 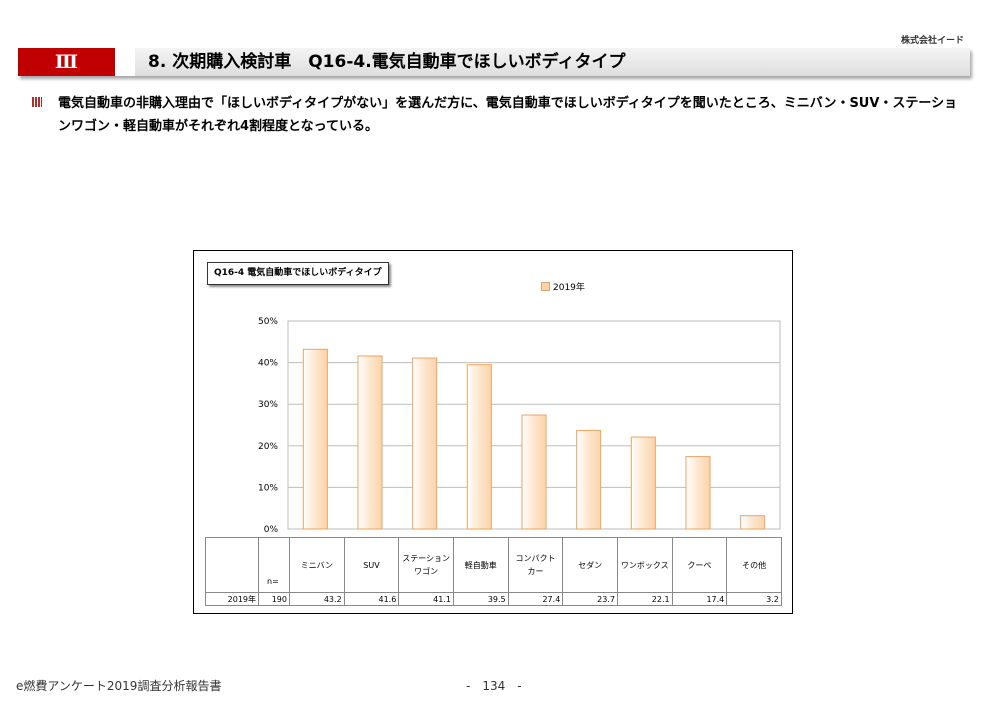 I want to click on chart-legend: 2019年, so click(x=563, y=286).